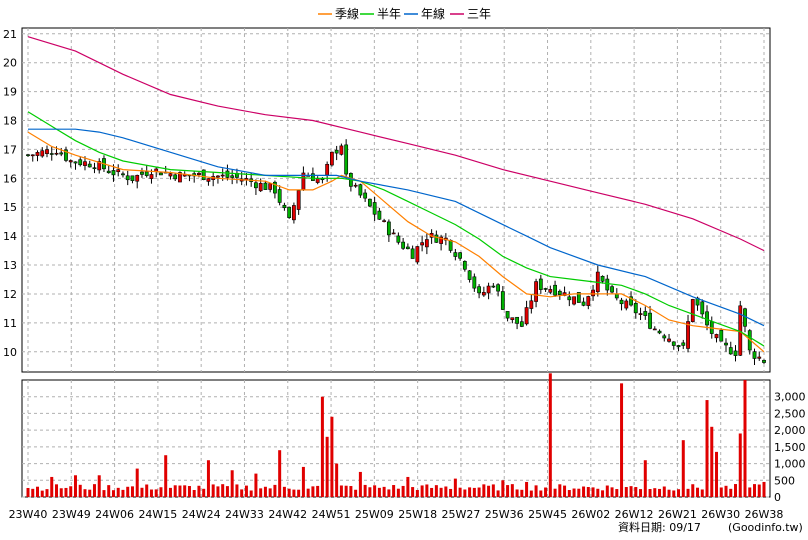 Image resolution: width=808 pixels, height=540 pixels. What do you see at coordinates (10, 294) in the screenshot?
I see `price-tick-label: 12` at bounding box center [10, 294].